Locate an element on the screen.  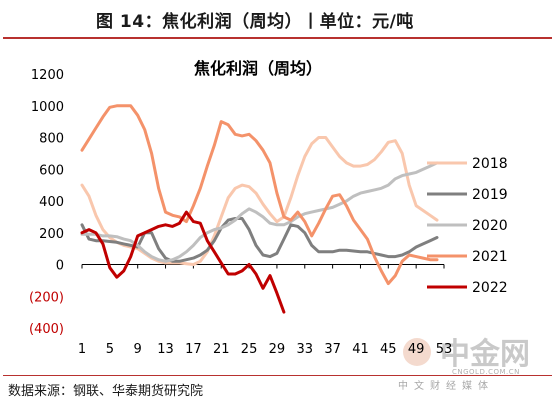
x-tick-label: 25 is located at coordinates (249, 349).